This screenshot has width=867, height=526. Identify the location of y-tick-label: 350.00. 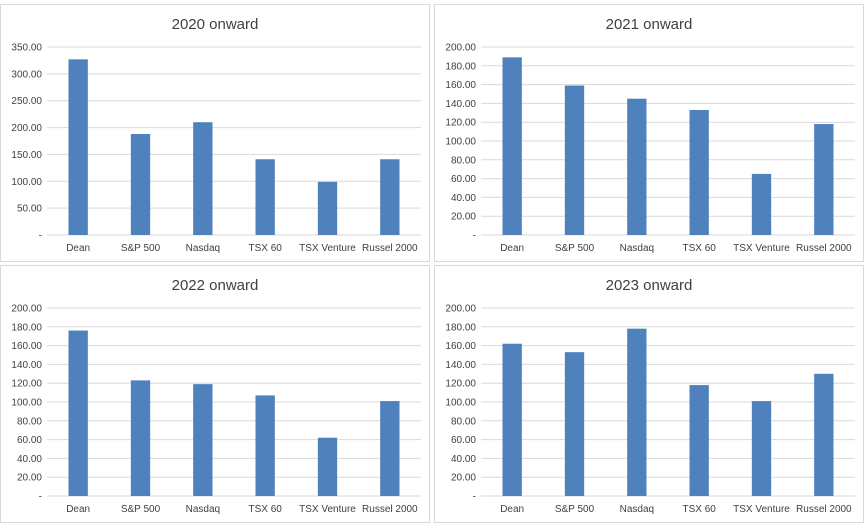
(26, 48).